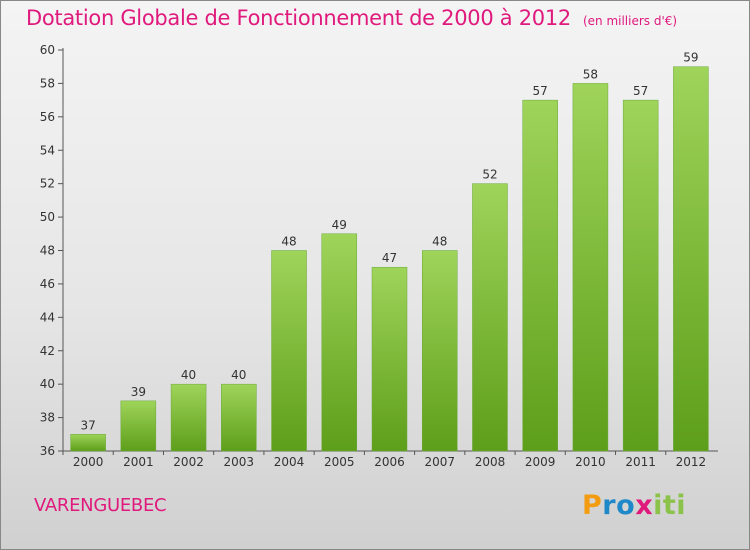 Image resolution: width=750 pixels, height=550 pixels. I want to click on value-label-2001: 39, so click(138, 392).